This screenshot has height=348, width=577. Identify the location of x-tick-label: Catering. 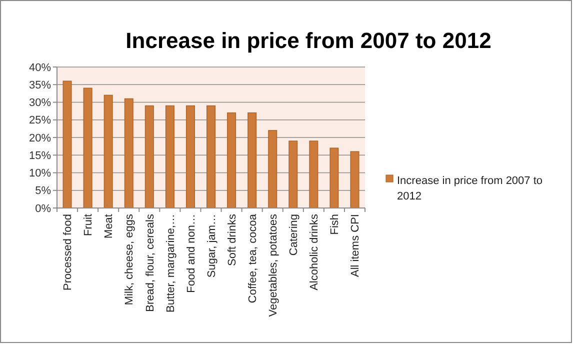
(294, 235).